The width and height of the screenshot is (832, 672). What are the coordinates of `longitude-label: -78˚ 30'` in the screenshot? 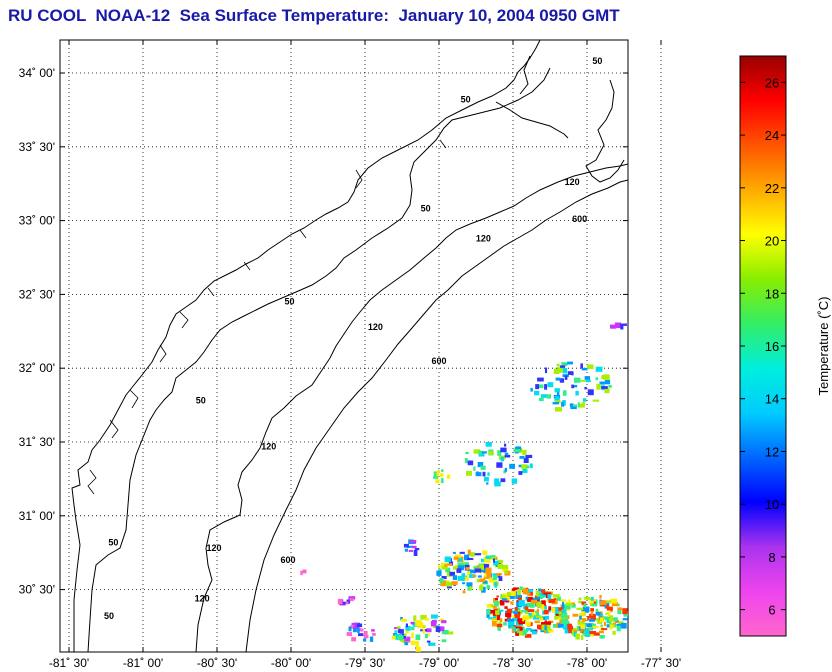 It's located at (513, 663).